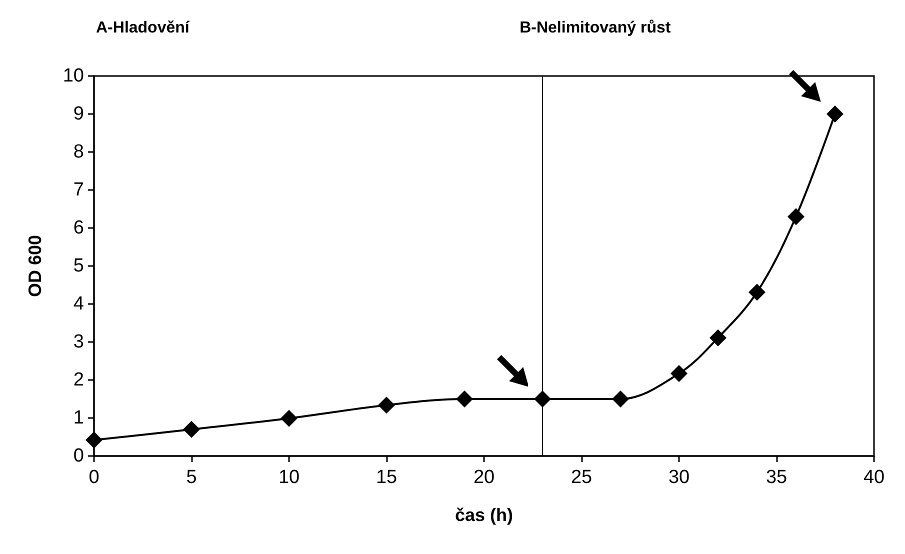 This screenshot has width=905, height=554. I want to click on text: A-Hladovění, so click(143, 28).